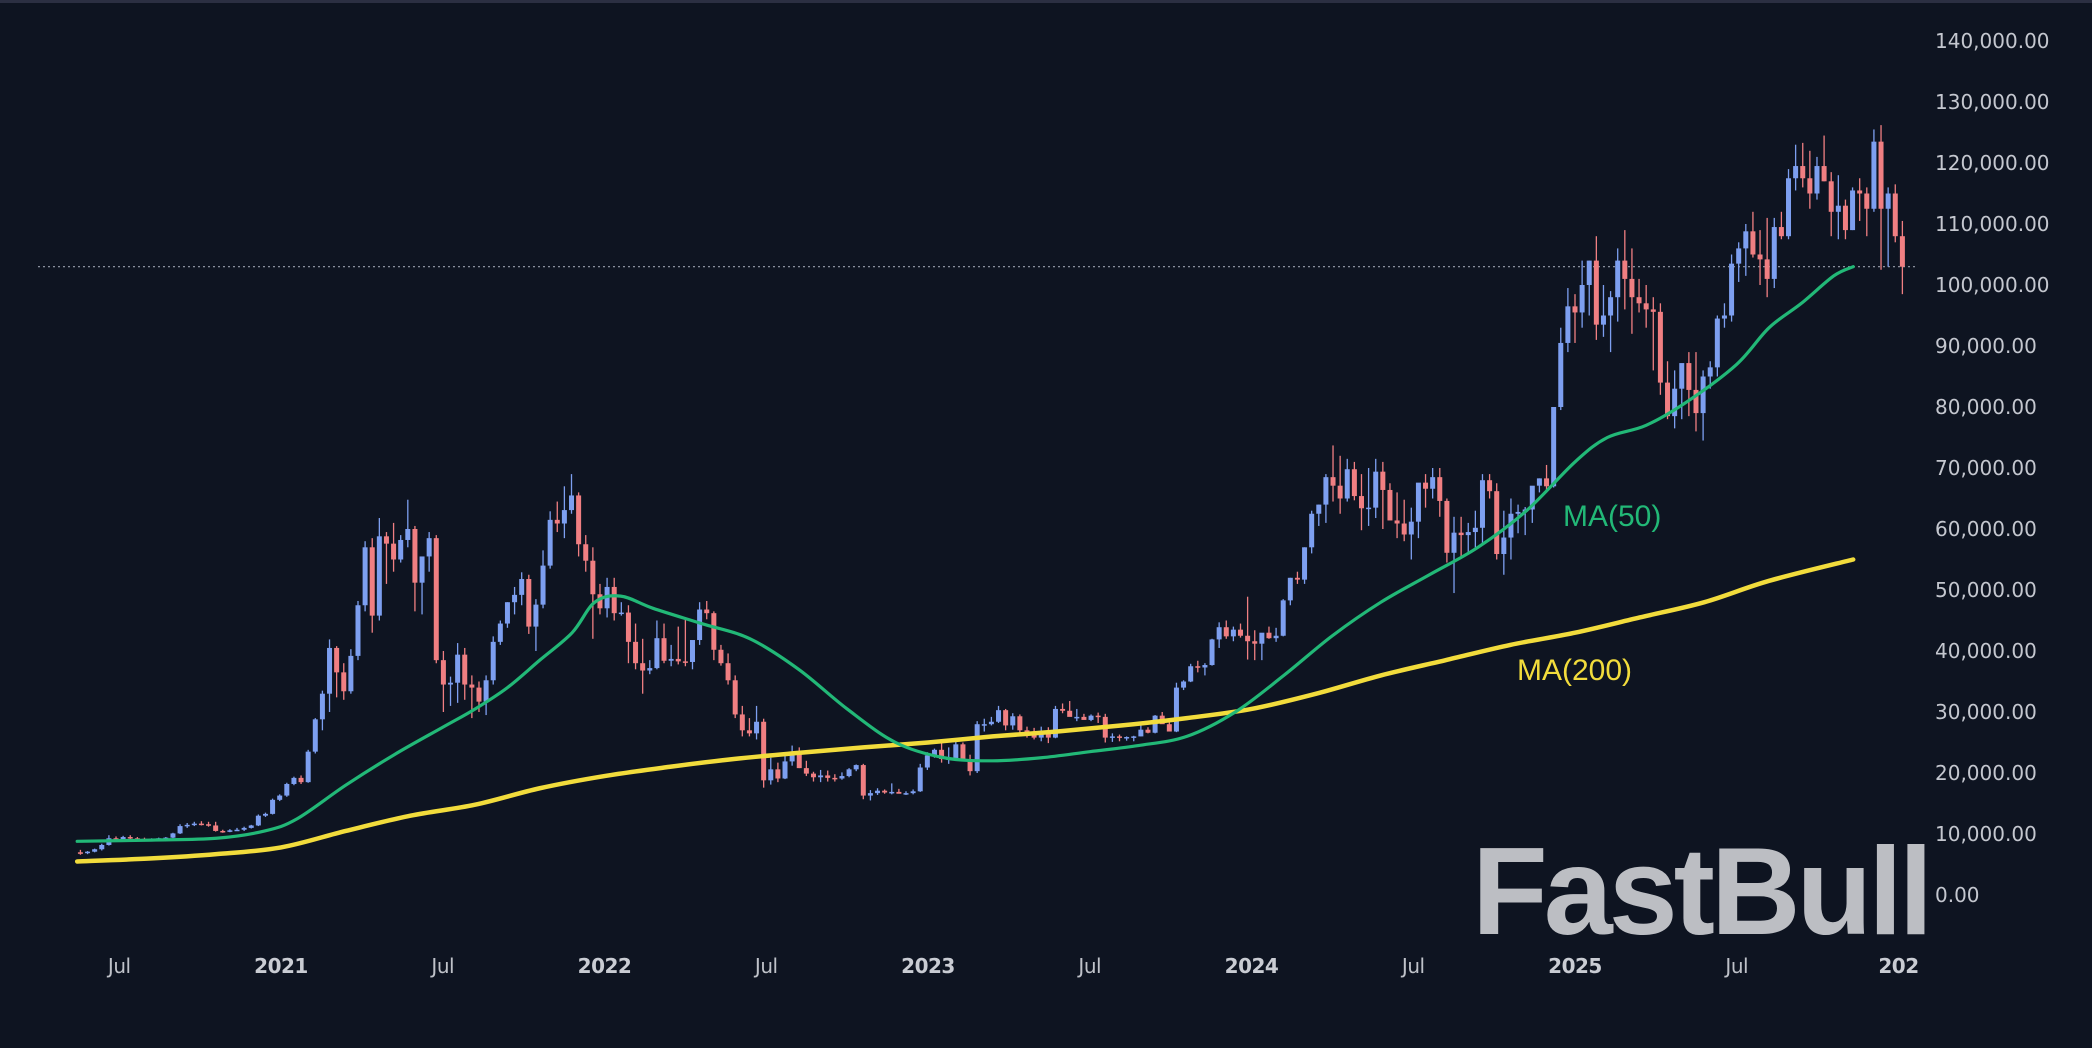 This screenshot has height=1048, width=2092. What do you see at coordinates (928, 966) in the screenshot?
I see `x-tick-label: 2023` at bounding box center [928, 966].